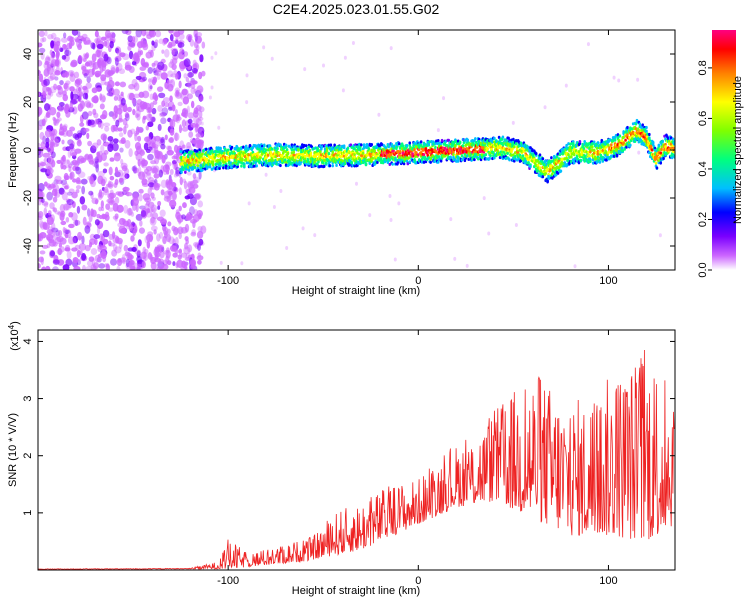 The height and width of the screenshot is (600, 750). What do you see at coordinates (703, 219) in the screenshot?
I see `colorbar-tick-label: 0.2` at bounding box center [703, 219].